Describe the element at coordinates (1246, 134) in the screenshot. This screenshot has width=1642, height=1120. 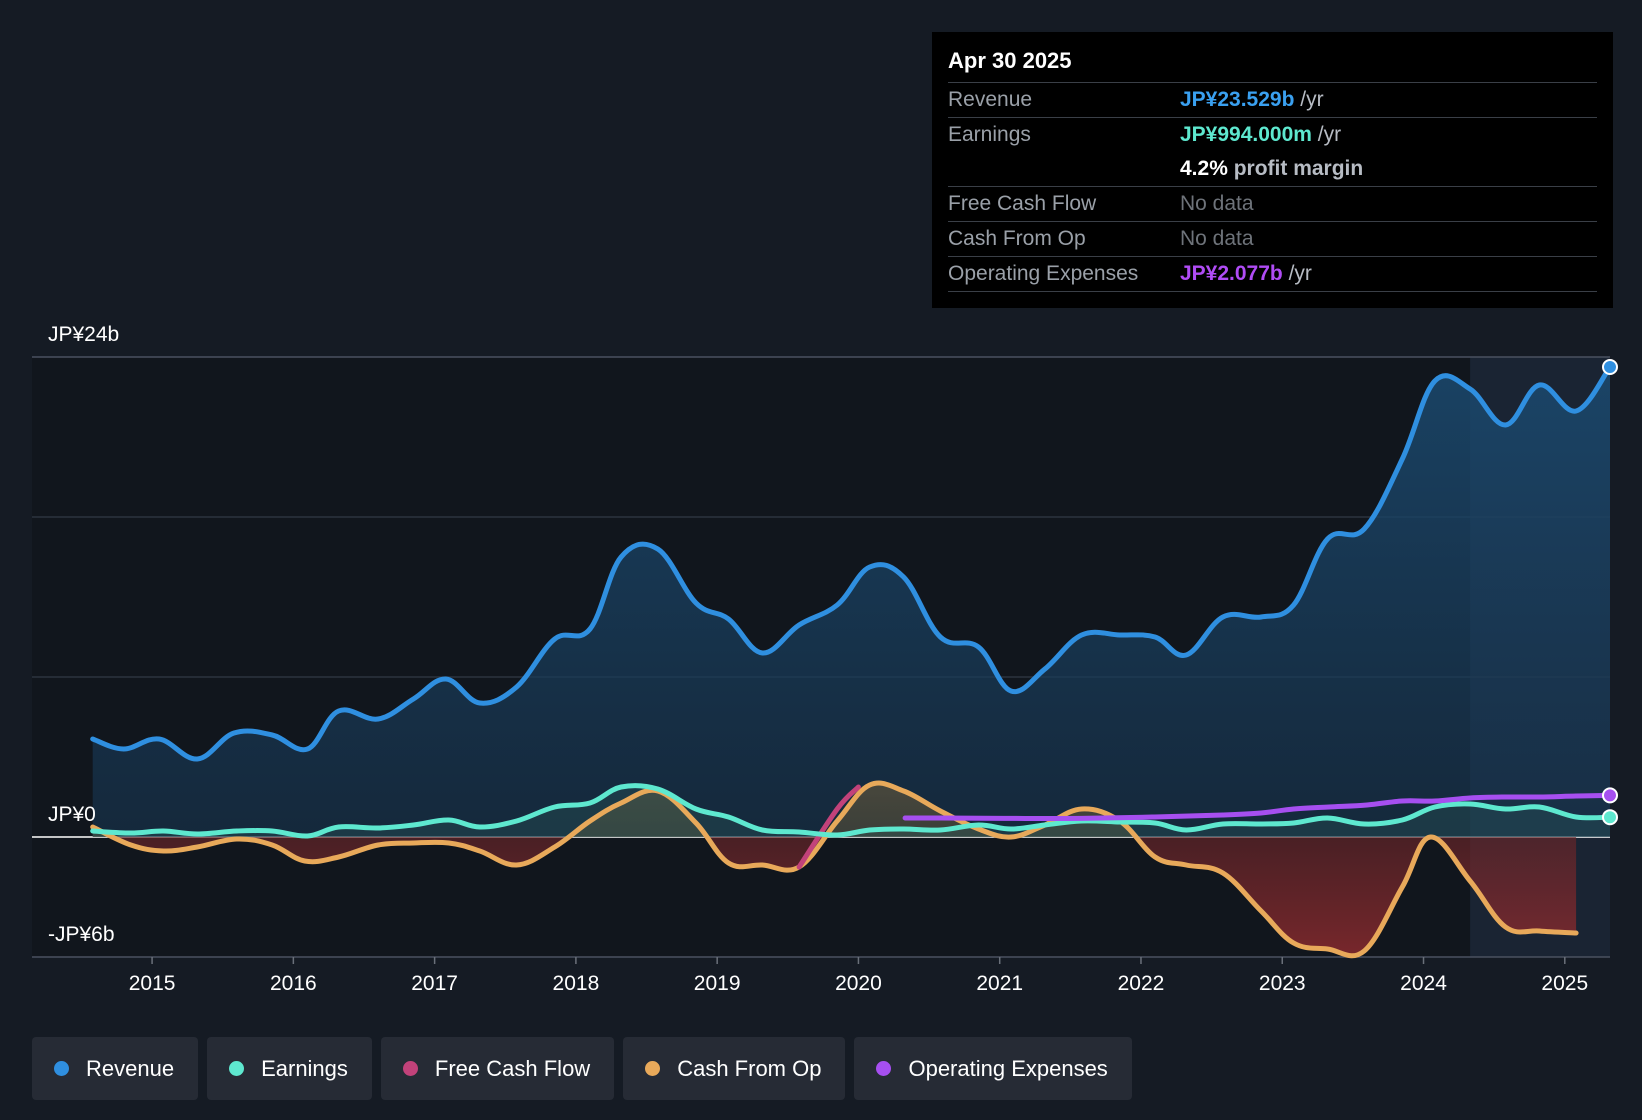
I see `tooltip-value-earnings: JP¥994.000m` at that location.